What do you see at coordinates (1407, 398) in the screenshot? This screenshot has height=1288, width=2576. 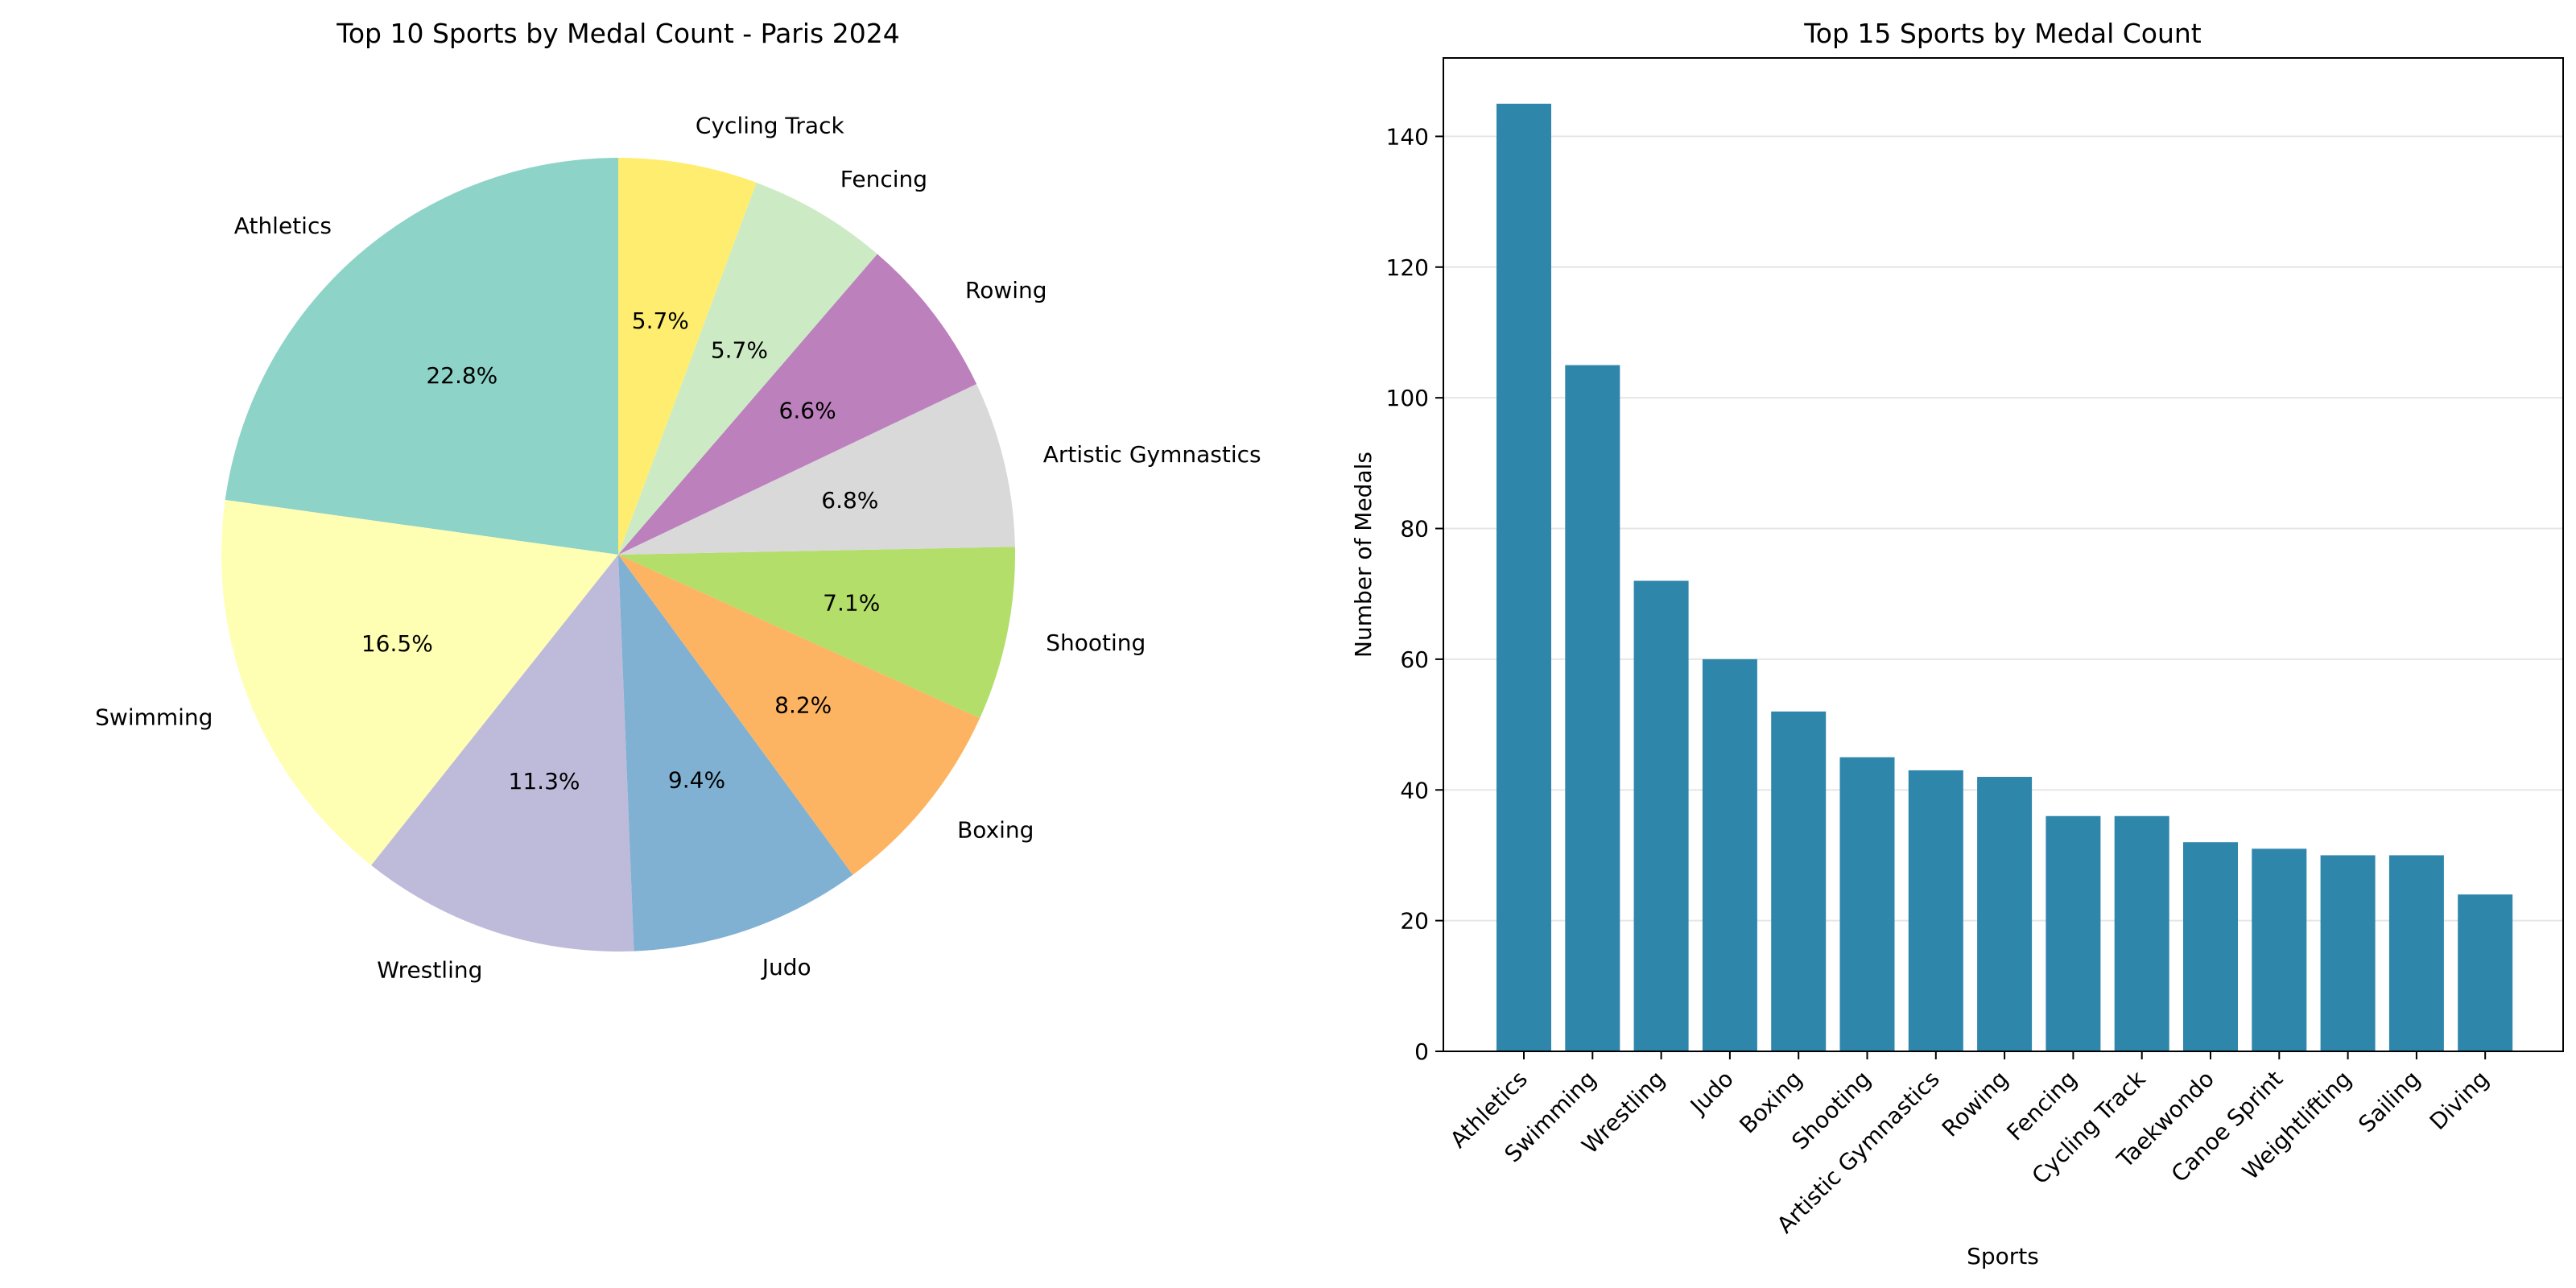 I see `y-tick-label-100: 100` at bounding box center [1407, 398].